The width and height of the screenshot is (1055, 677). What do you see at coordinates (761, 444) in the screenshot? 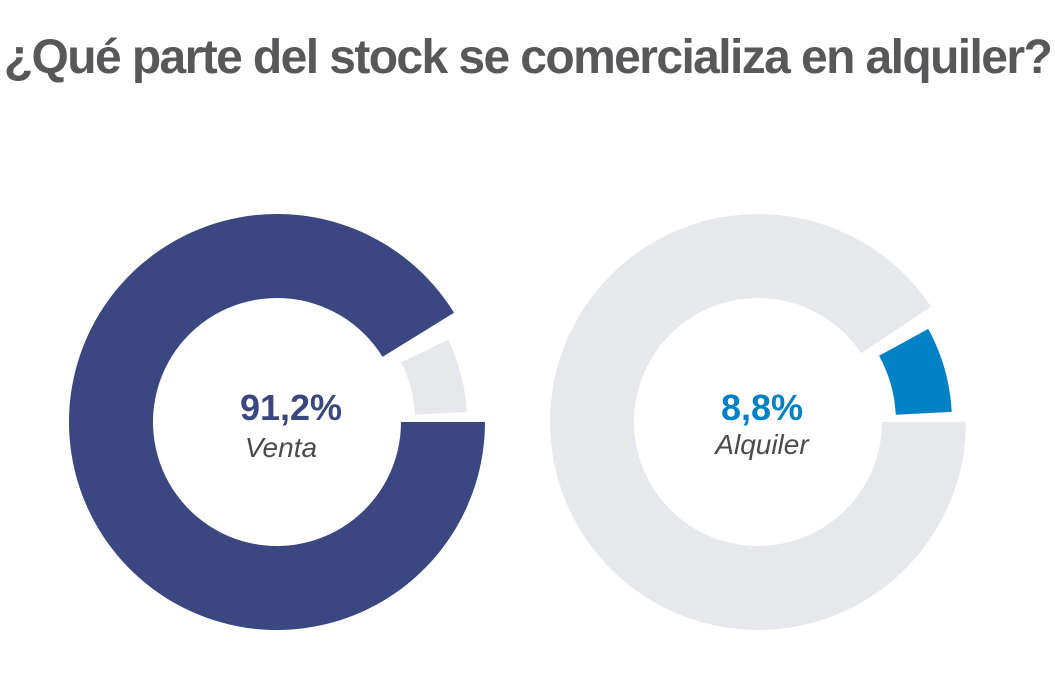
I see `alquiler-category-label: Alquiler` at bounding box center [761, 444].